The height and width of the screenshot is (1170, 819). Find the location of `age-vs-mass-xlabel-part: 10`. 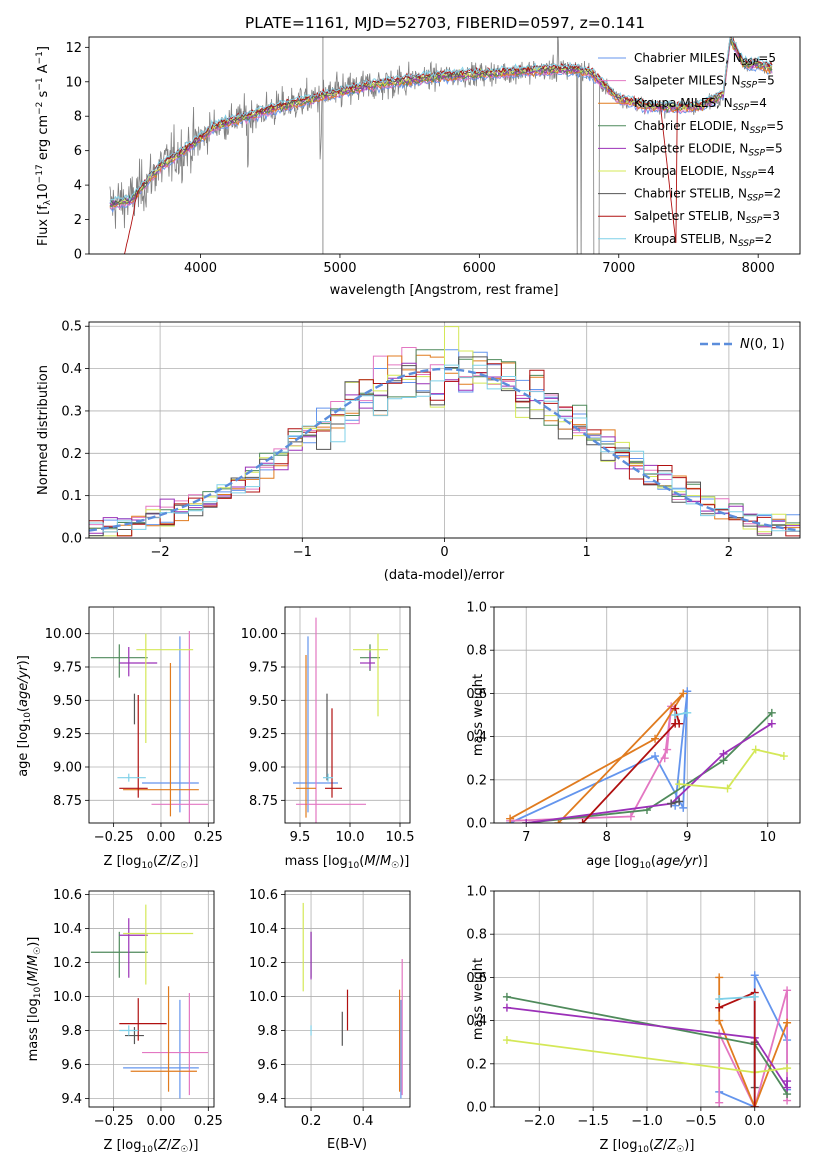

age-vs-mass-xlabel-part: 10 is located at coordinates (354, 866).